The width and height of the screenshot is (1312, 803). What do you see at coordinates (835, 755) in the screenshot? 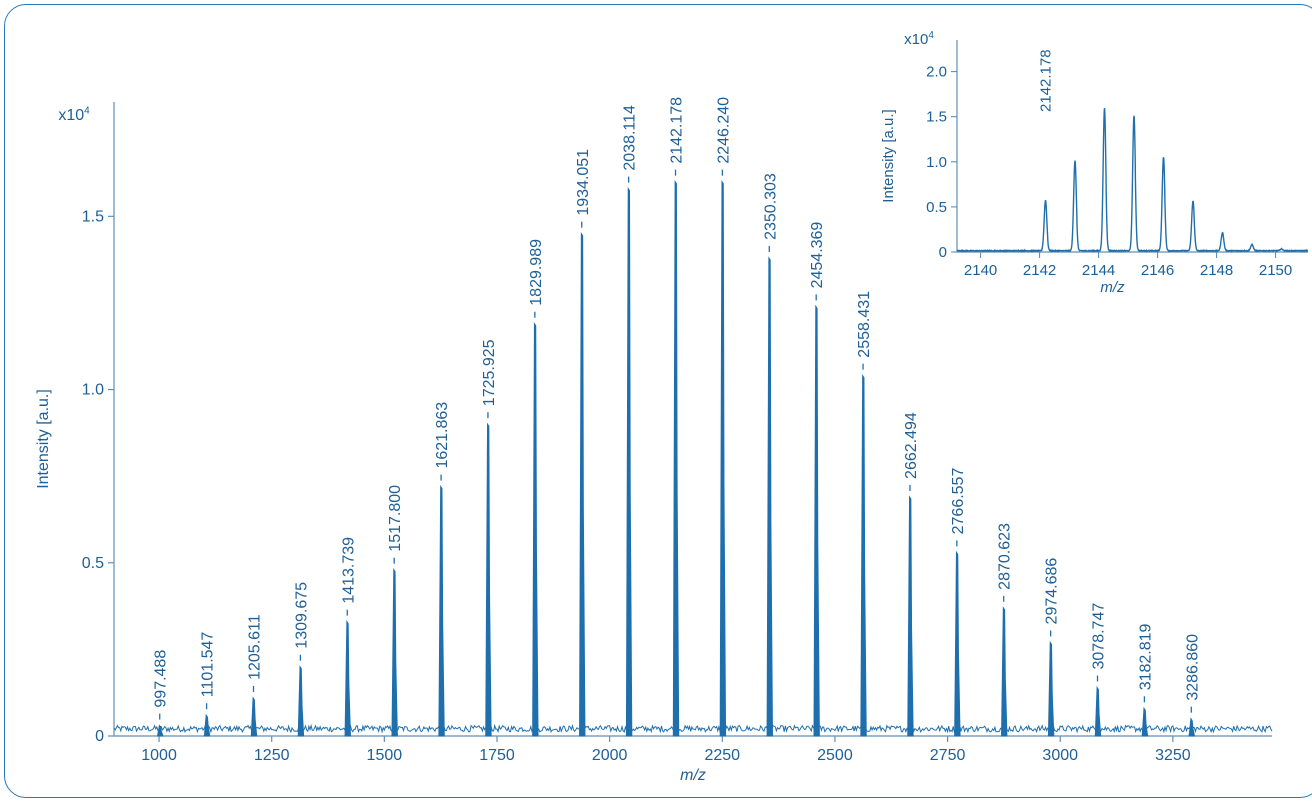
I see `x-tick-label: 2500` at bounding box center [835, 755].